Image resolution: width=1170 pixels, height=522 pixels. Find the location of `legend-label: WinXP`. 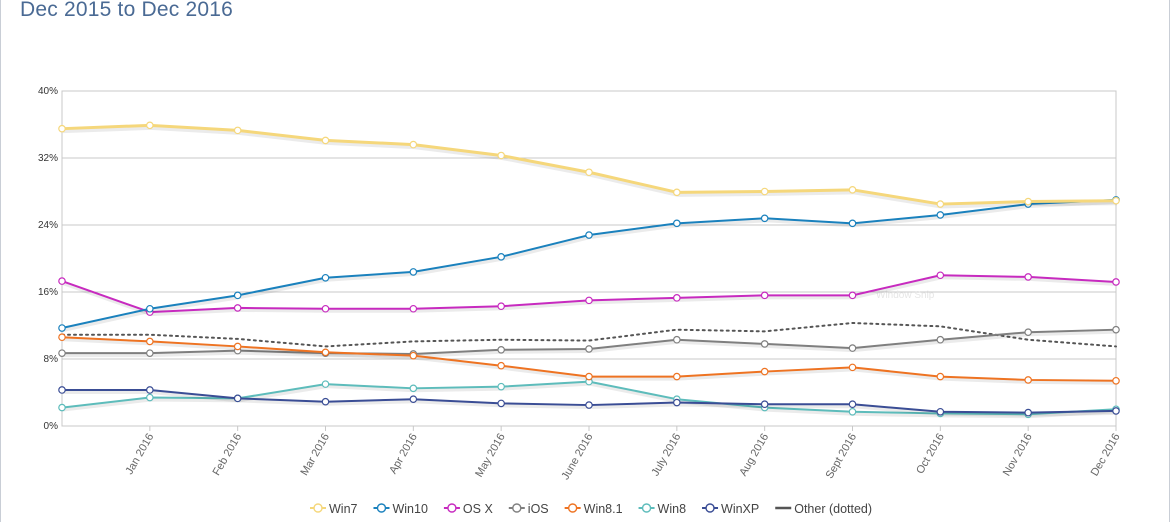

legend-label: WinXP is located at coordinates (740, 509).